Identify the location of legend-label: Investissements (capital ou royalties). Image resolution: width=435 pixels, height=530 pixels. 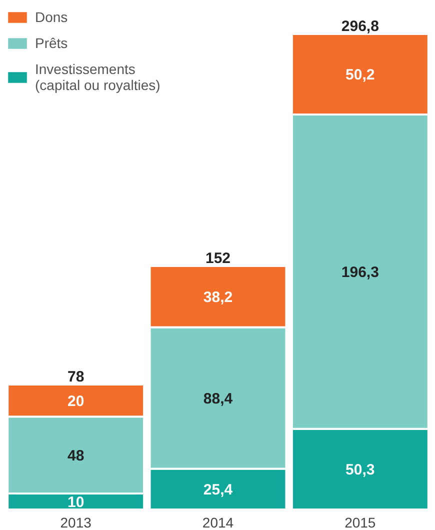
(97, 77).